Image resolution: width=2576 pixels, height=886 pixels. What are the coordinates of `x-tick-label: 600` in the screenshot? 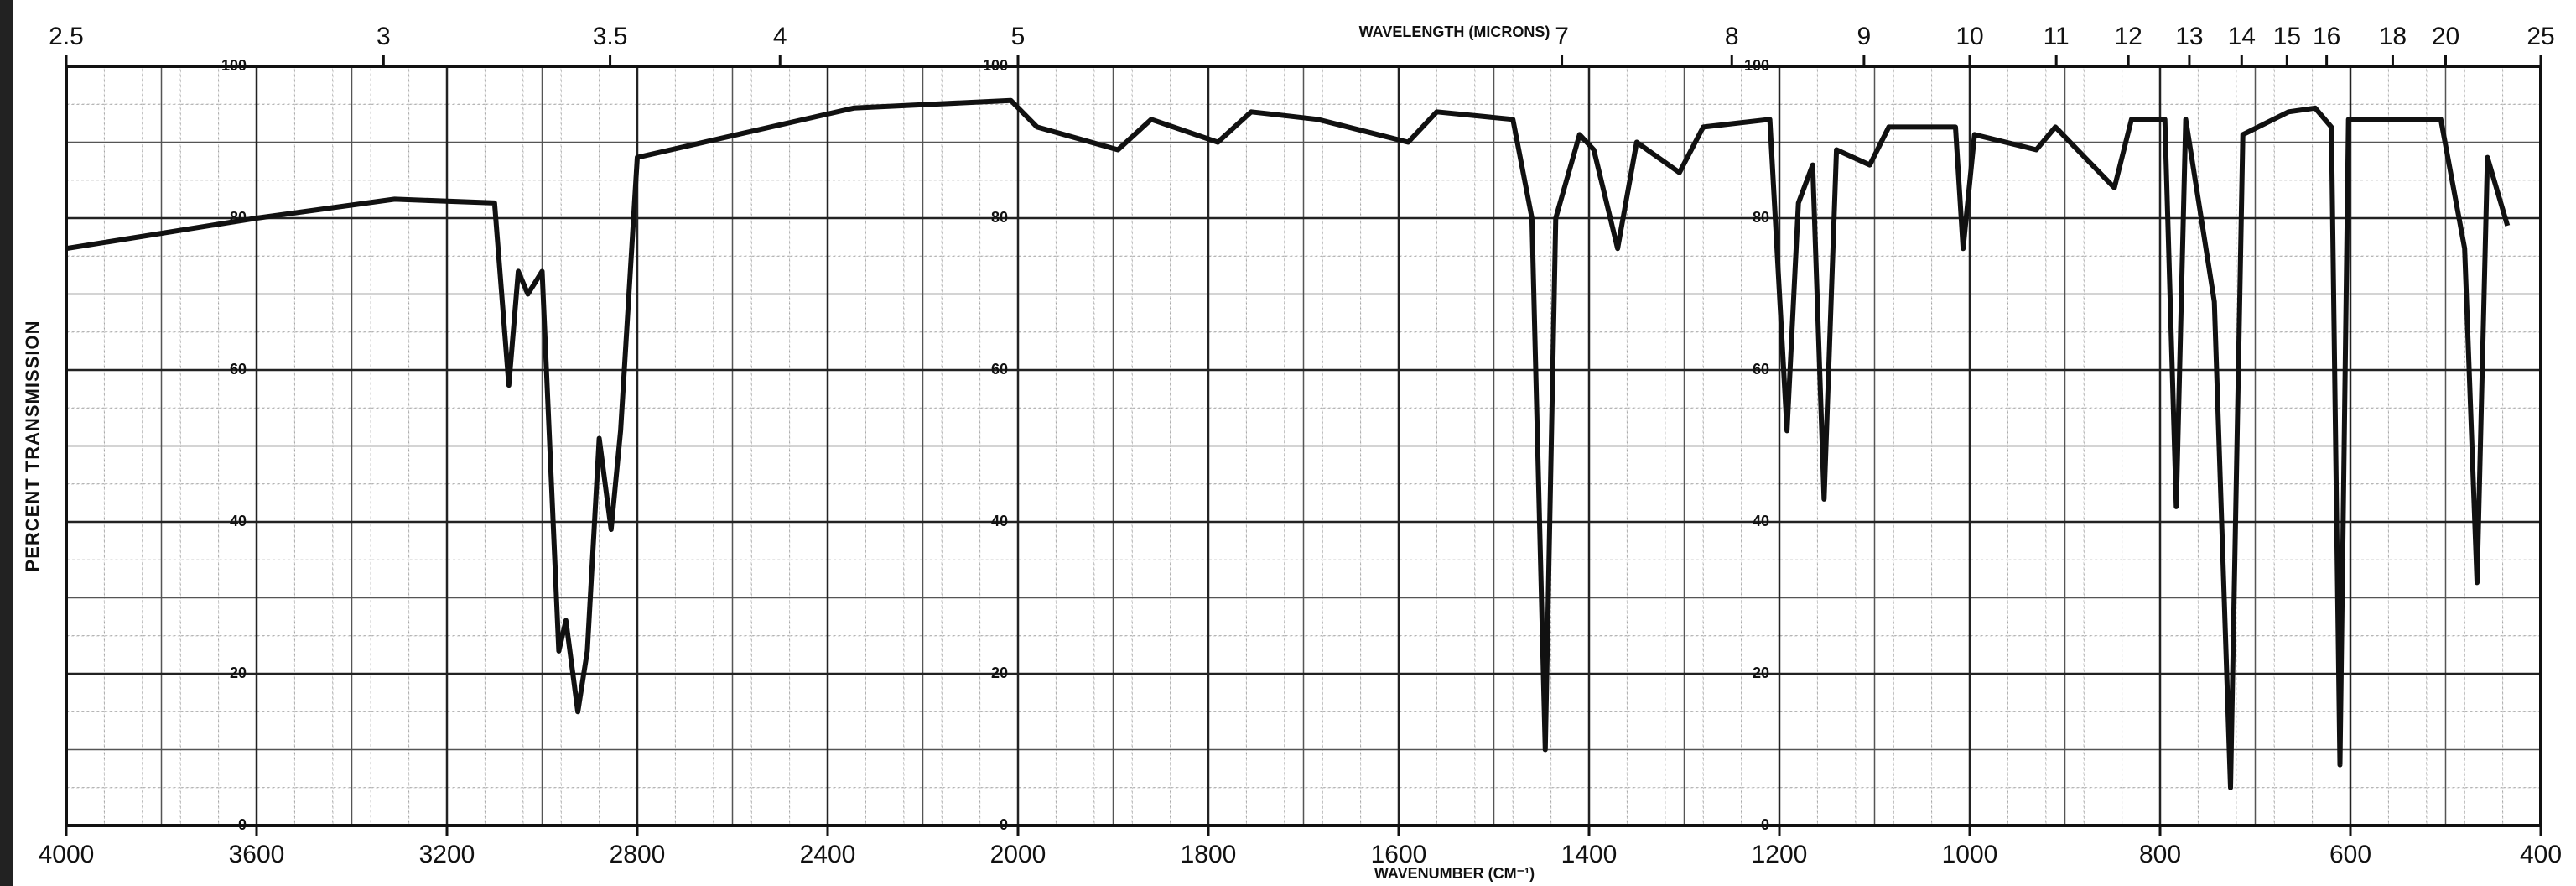 It's located at (2350, 854).